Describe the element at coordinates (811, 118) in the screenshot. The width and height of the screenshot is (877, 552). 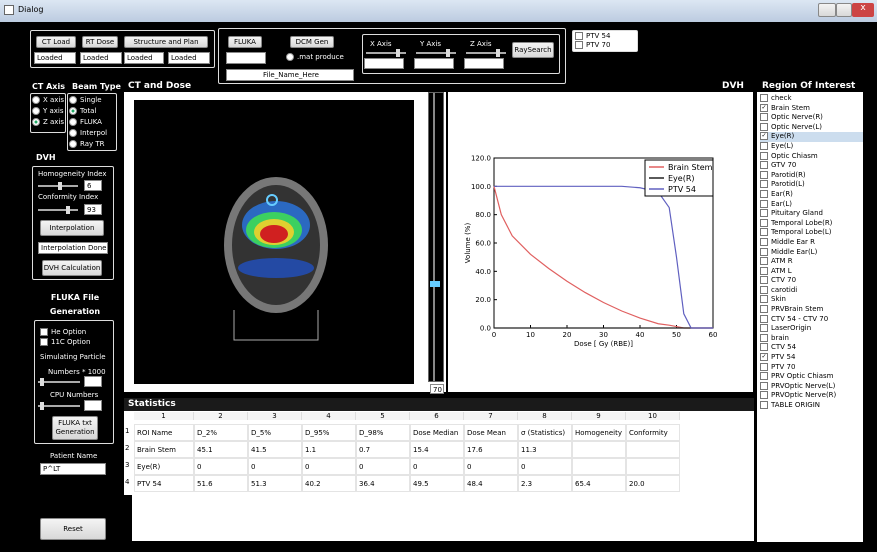
I see `roi-item: Optic Nerve(R)` at that location.